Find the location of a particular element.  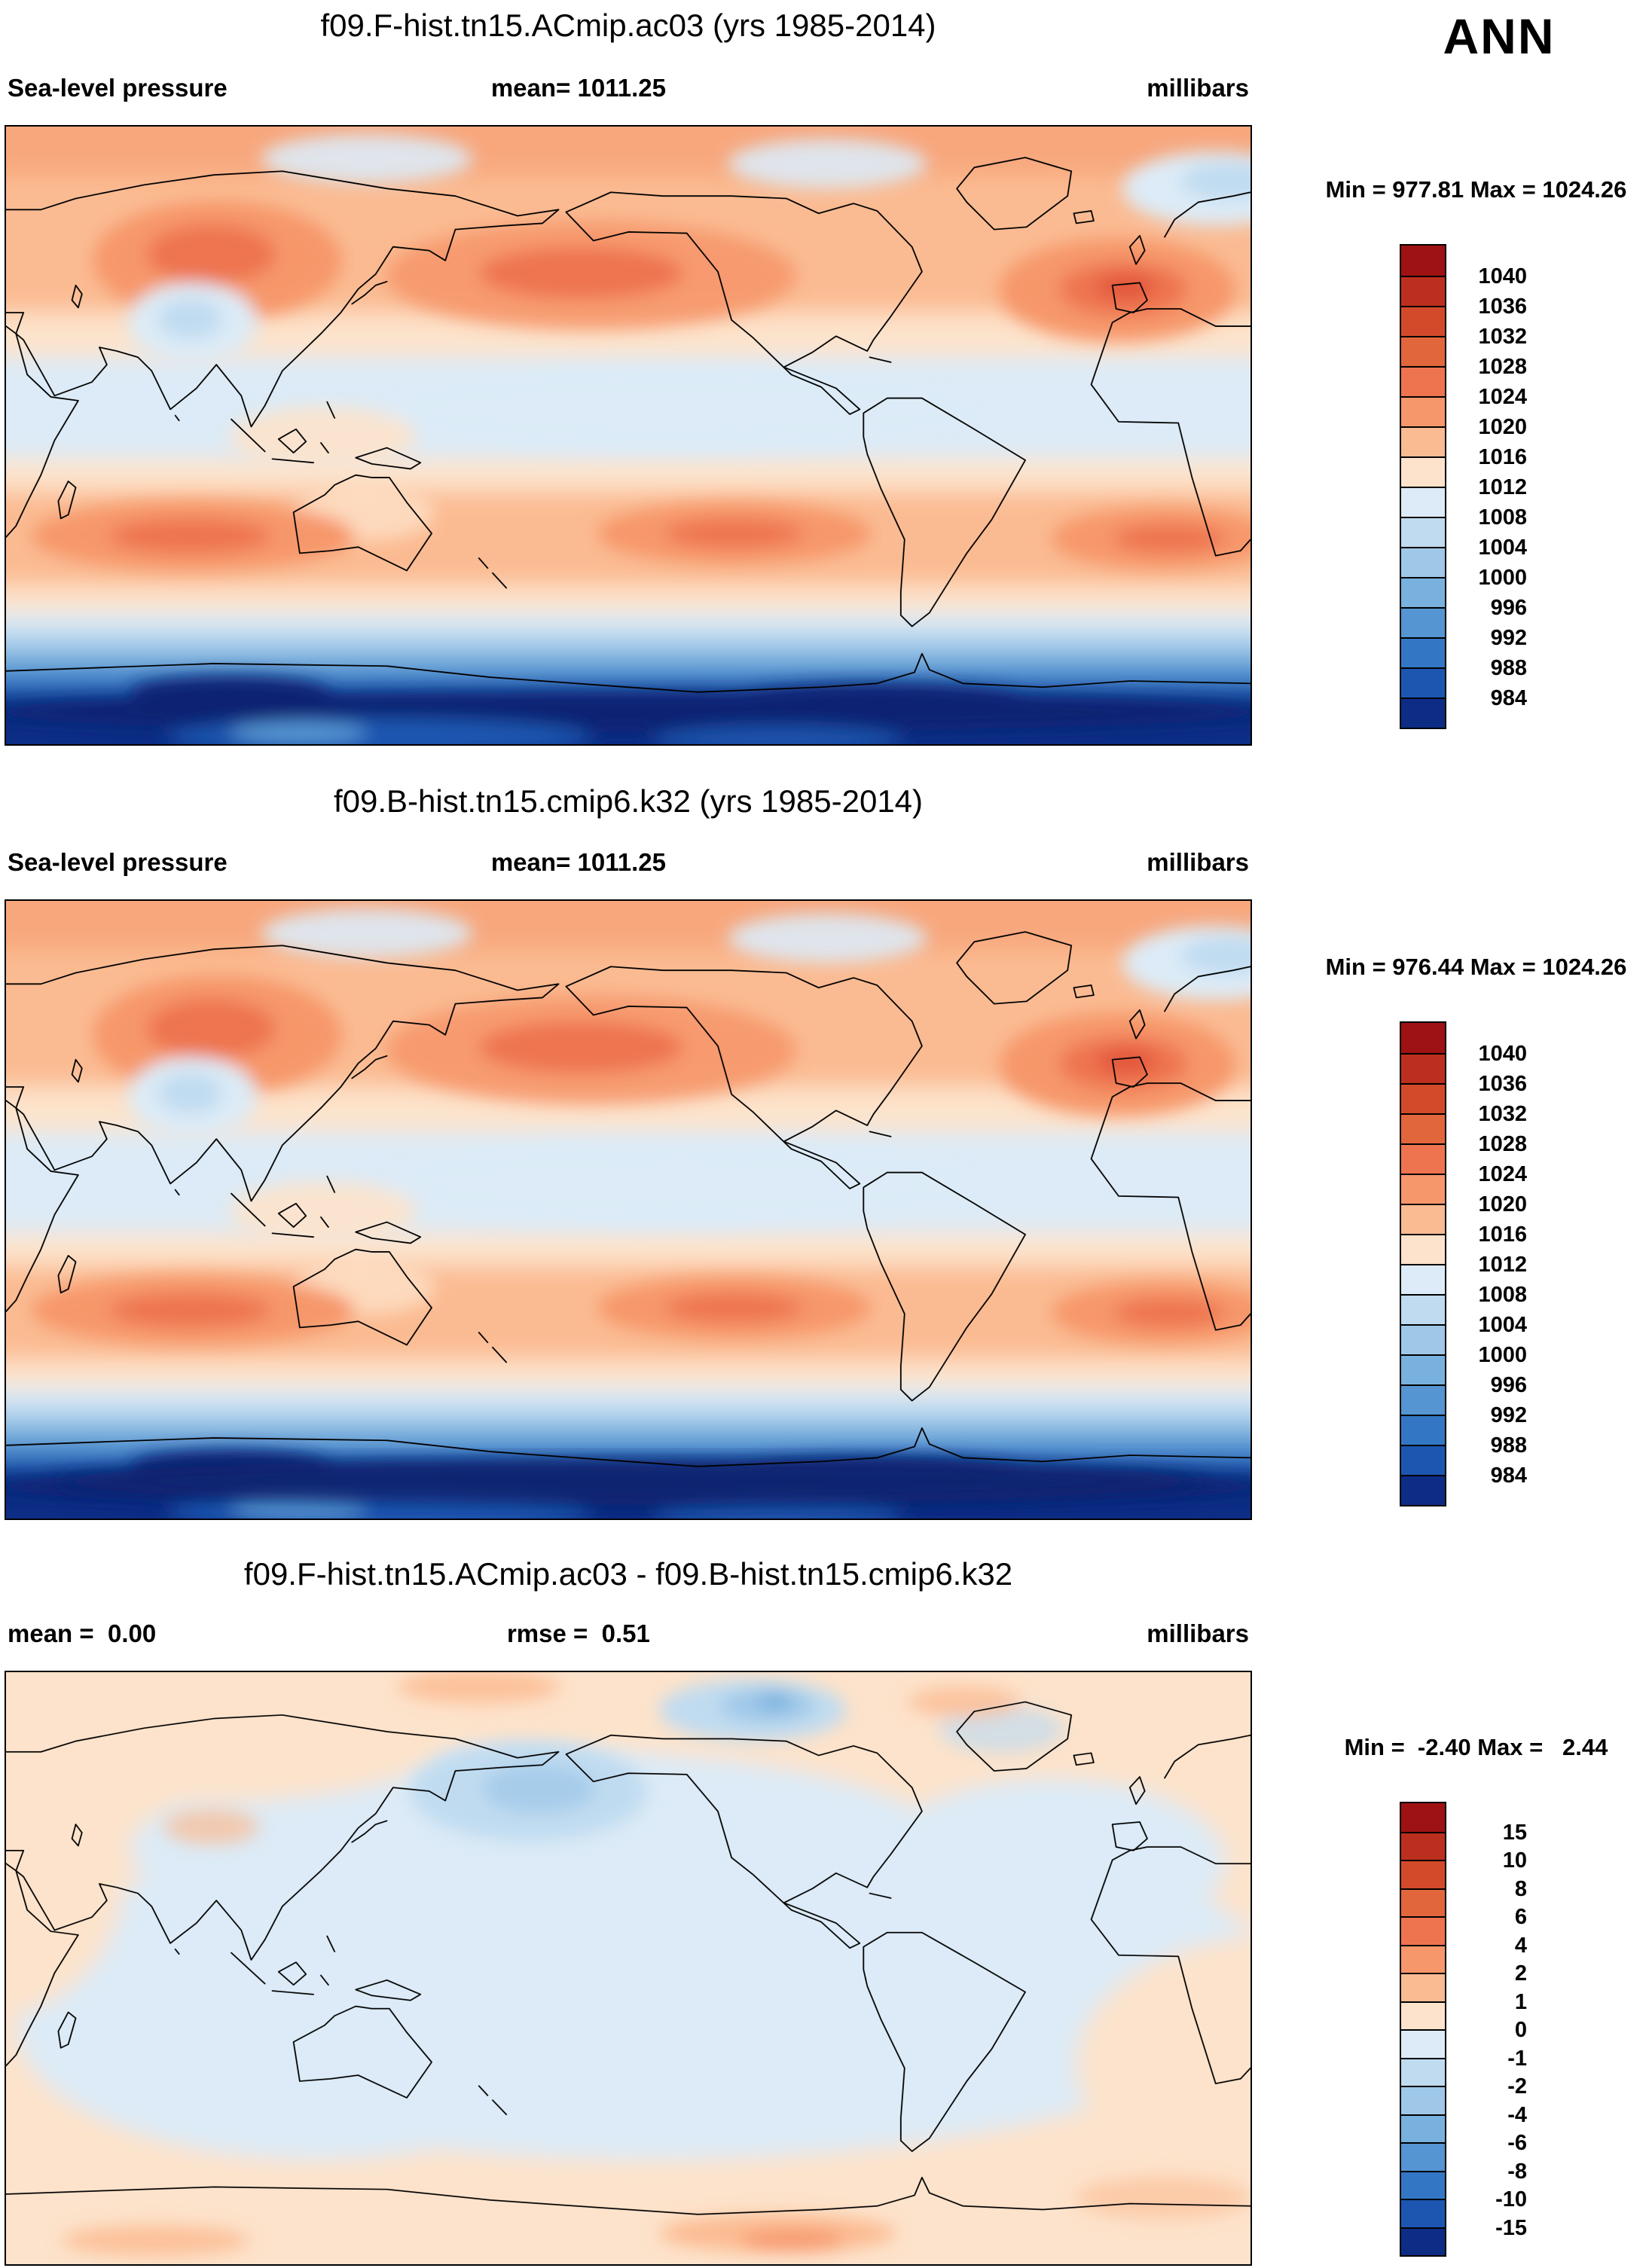

panel2-units-label: millibars is located at coordinates (1198, 862).